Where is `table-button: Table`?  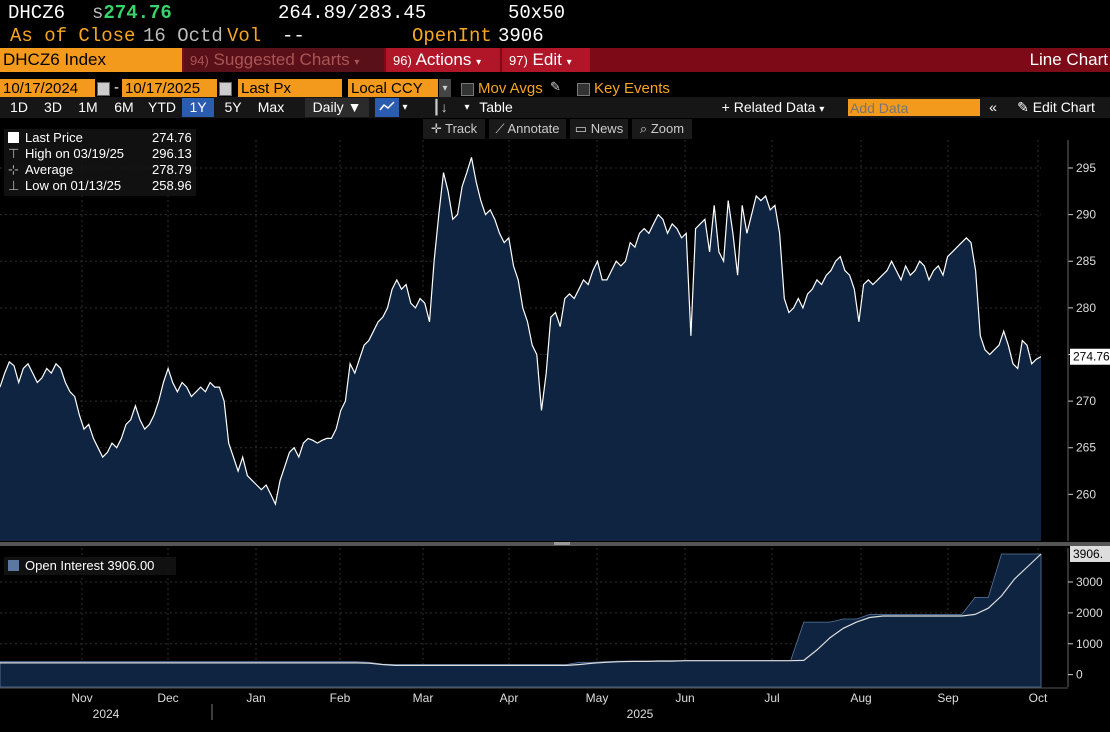
table-button: Table is located at coordinates (496, 107).